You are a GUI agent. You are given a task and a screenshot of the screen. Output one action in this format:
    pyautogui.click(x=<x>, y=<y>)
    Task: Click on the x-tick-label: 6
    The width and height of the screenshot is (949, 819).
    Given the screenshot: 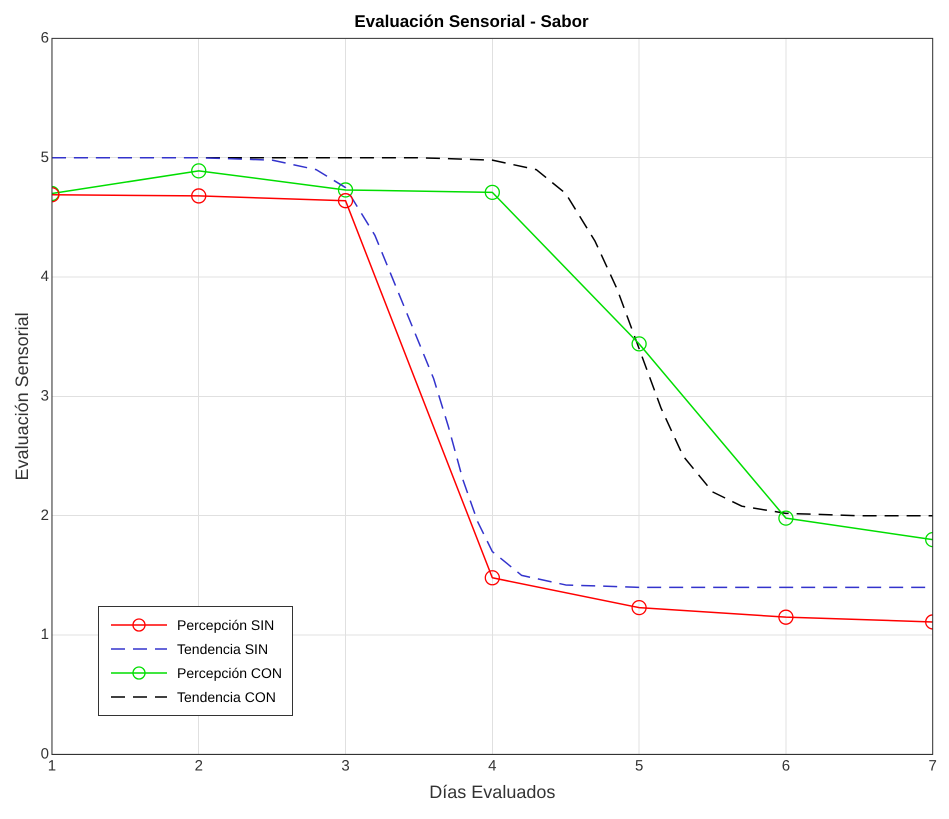 What is the action you would take?
    pyautogui.click(x=786, y=766)
    